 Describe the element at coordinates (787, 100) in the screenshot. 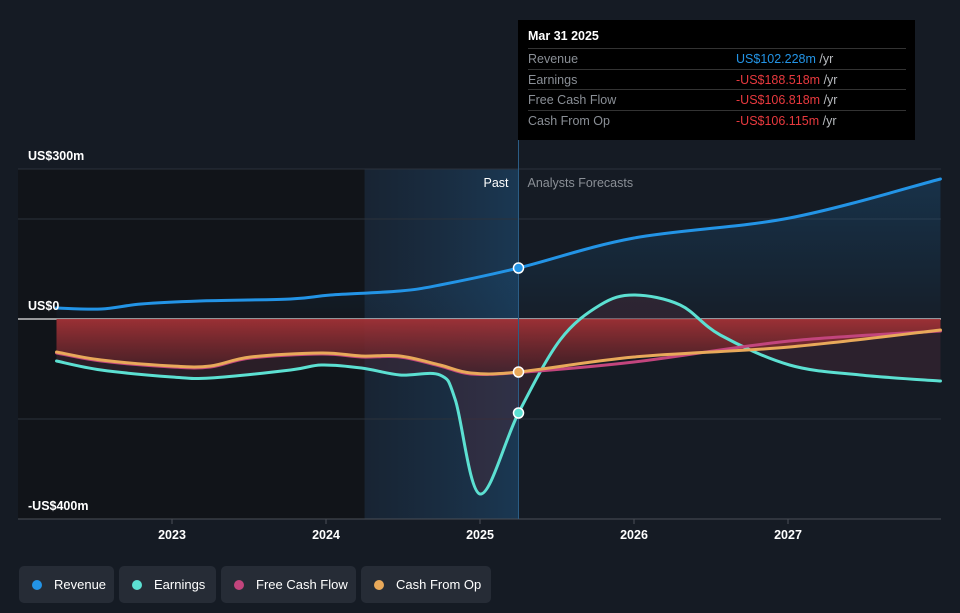

I see `tooltip-value: -US$106.818m /yr` at that location.